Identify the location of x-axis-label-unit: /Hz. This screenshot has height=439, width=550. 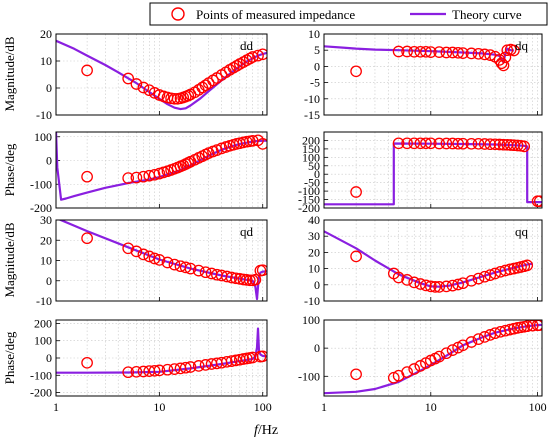
(268, 430).